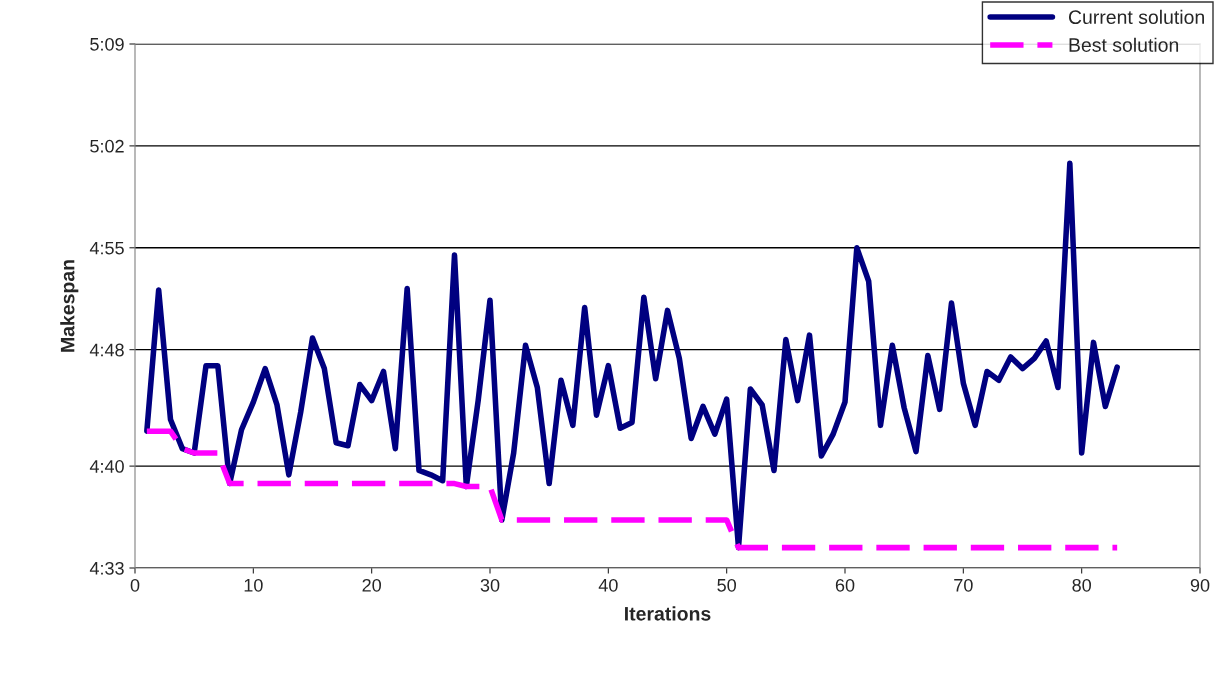  What do you see at coordinates (135, 585) in the screenshot?
I see `x-tick-label: 0` at bounding box center [135, 585].